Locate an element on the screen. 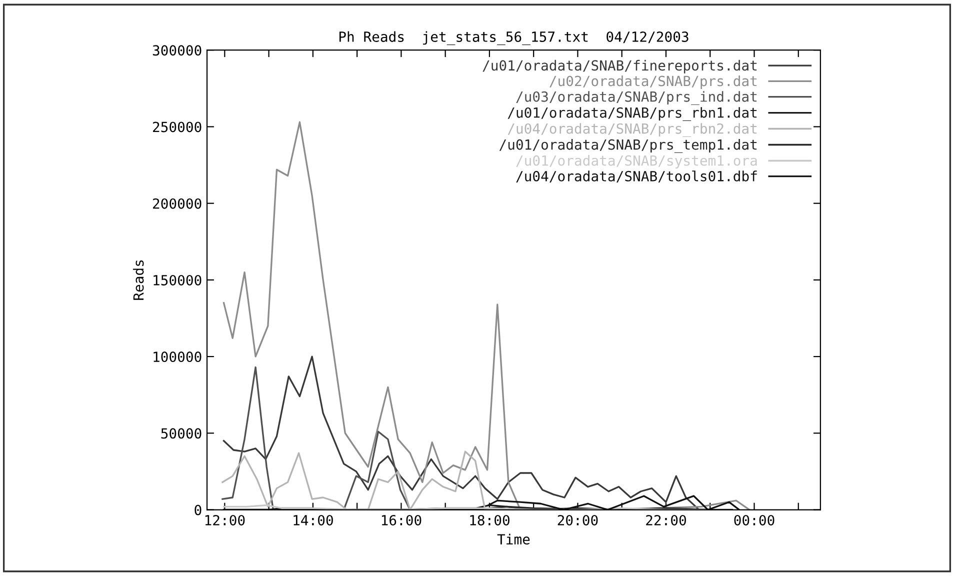 Image resolution: width=954 pixels, height=576 pixels. legend-label: /u01/oradata/SNAB/prs_rbn1.dat is located at coordinates (632, 114).